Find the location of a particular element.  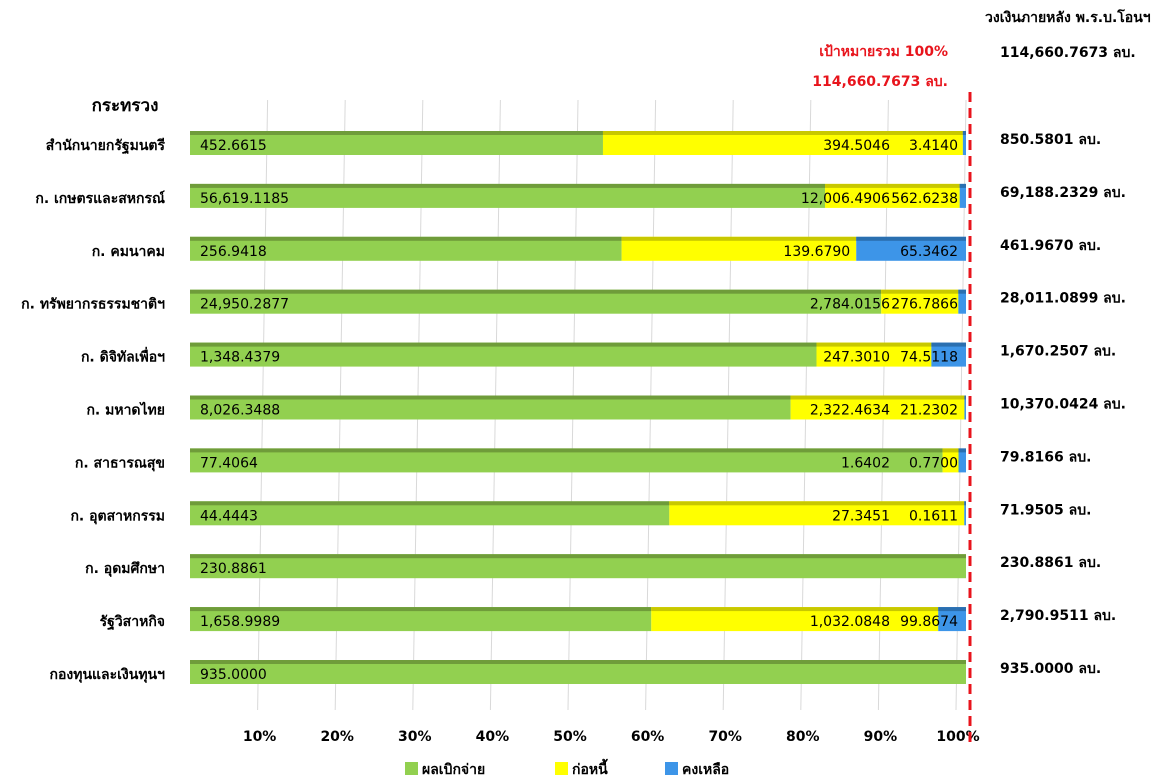

value-label: 27.3451 is located at coordinates (861, 516).